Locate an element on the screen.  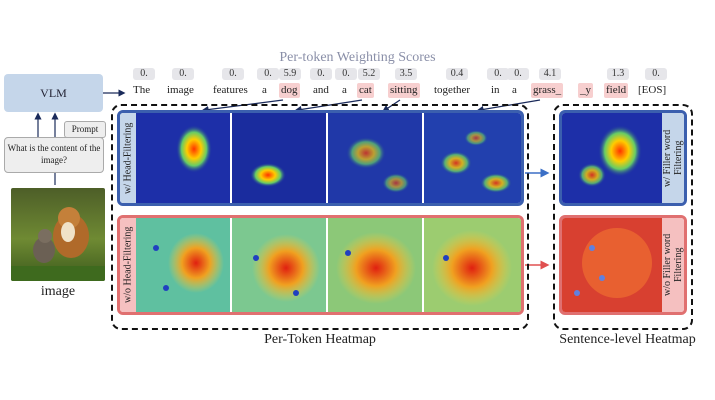
prompt-tag: Prompt is located at coordinates (85, 129).